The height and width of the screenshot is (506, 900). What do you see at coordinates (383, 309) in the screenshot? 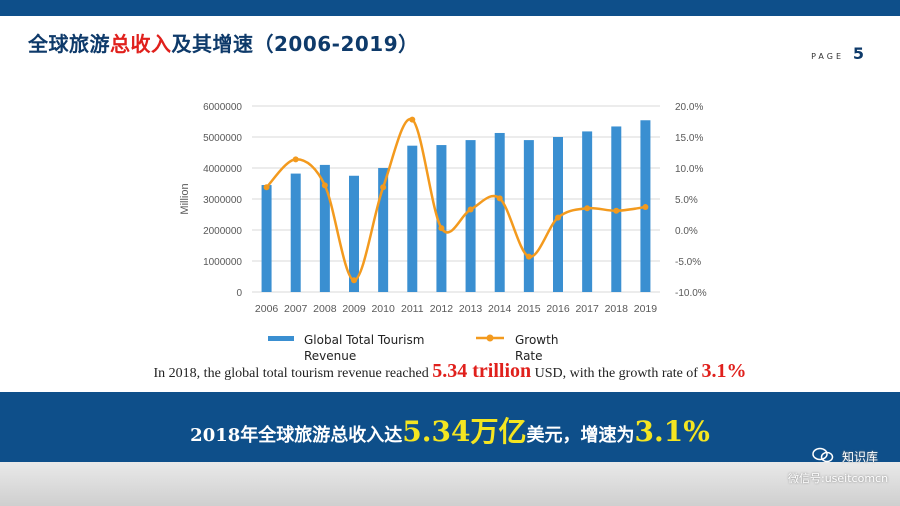
I see `x-tick-label: 2010` at bounding box center [383, 309].